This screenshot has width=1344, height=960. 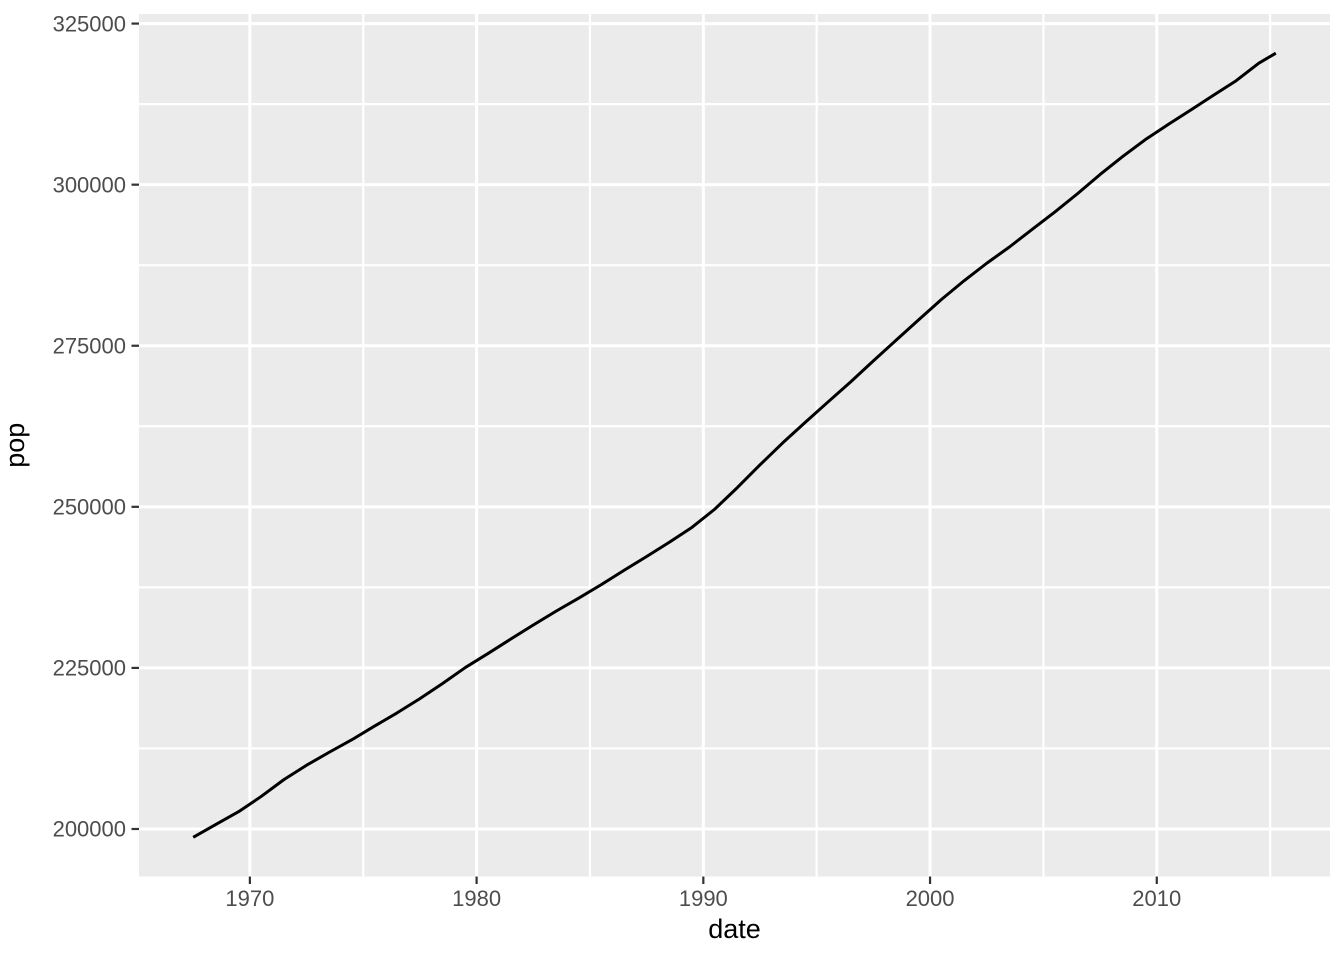 I want to click on x-tick-label: 2000, so click(x=930, y=898).